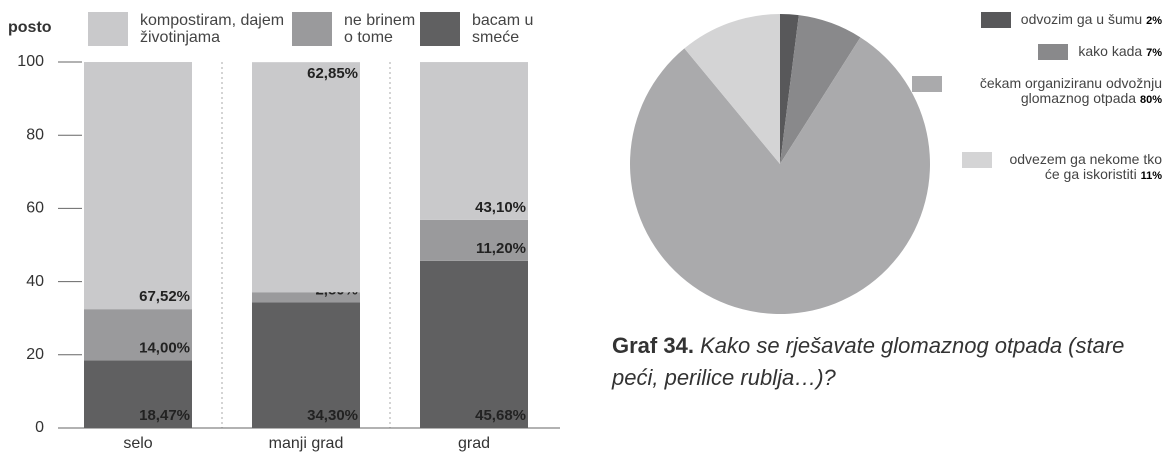  Describe the element at coordinates (500, 415) in the screenshot. I see `value-label: 45,68%` at that location.